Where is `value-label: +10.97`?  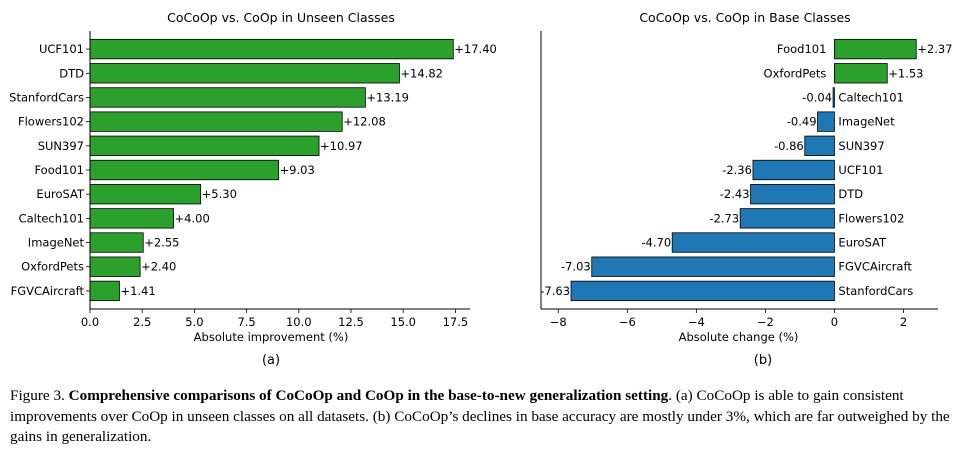 value-label: +10.97 is located at coordinates (341, 146).